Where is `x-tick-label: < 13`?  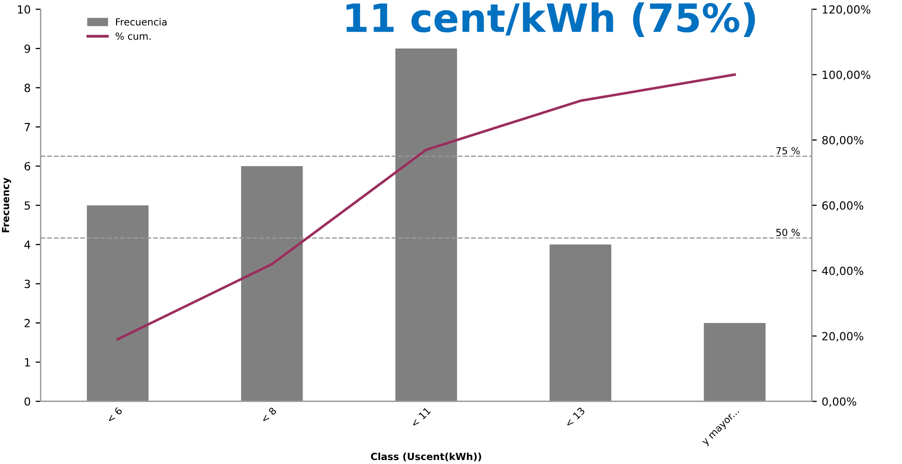
x-tick-label: < 13 is located at coordinates (575, 417).